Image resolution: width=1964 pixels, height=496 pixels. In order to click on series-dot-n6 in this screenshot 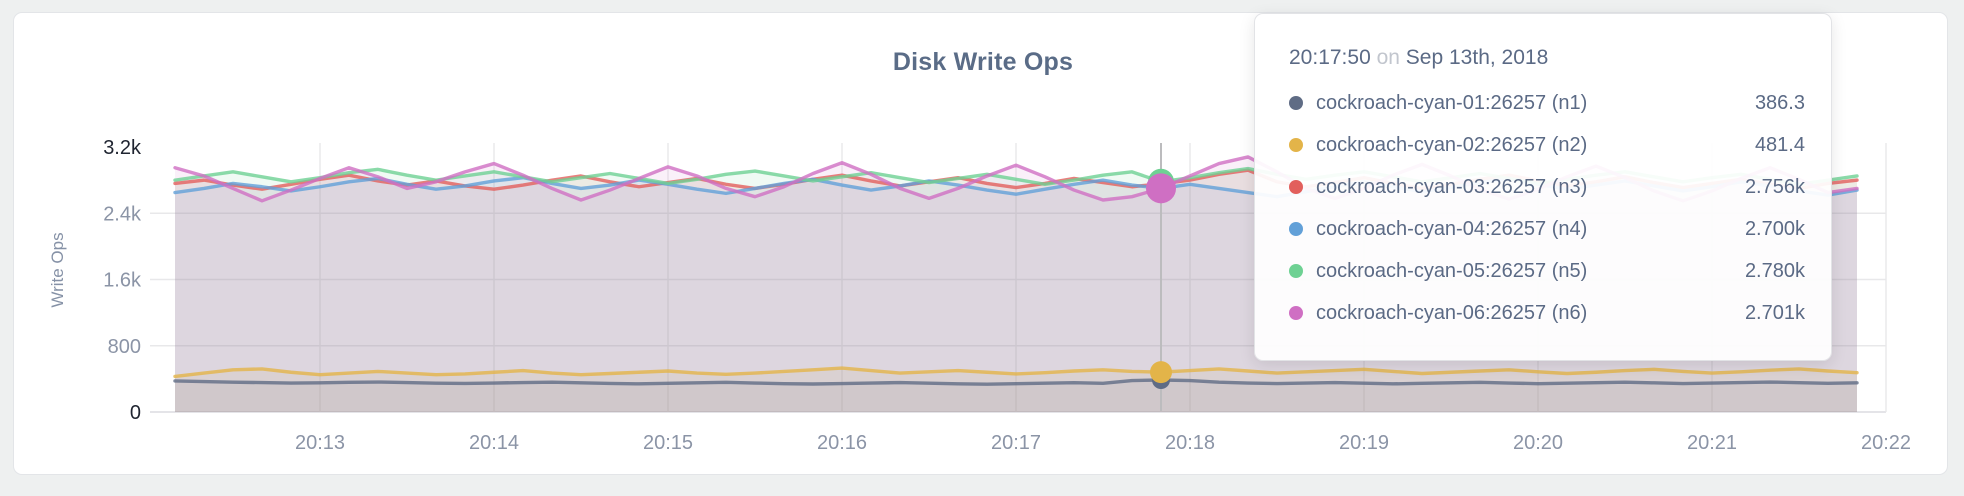, I will do `click(1296, 313)`.